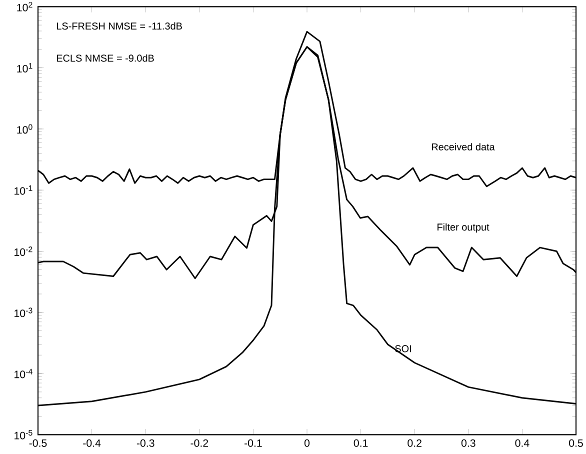 The width and height of the screenshot is (586, 454). I want to click on y-tick-label: 10$^{1}$, so click(24, 67).